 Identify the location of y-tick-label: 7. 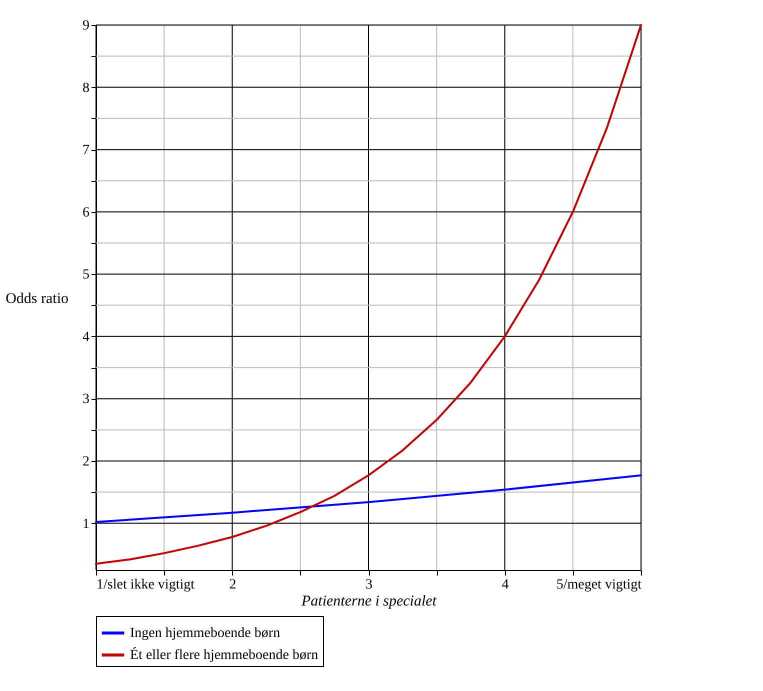
(86, 150).